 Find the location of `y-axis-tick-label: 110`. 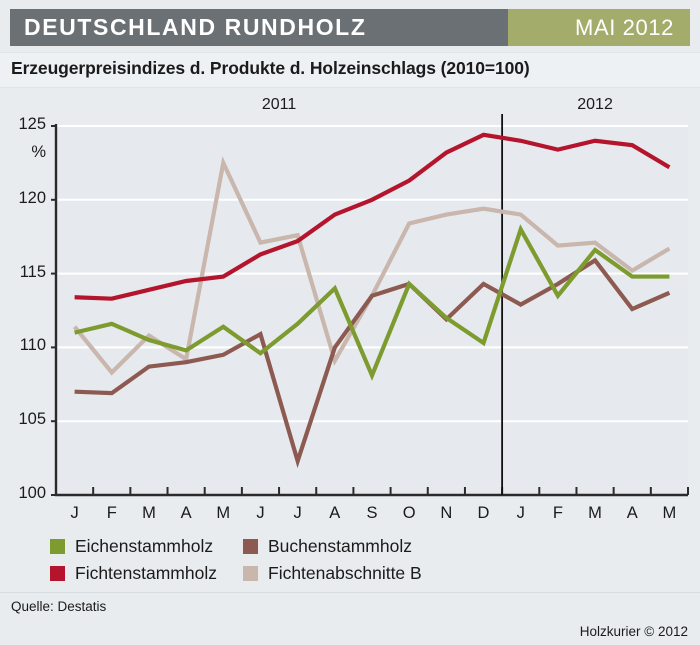

y-axis-tick-label: 110 is located at coordinates (32, 345).